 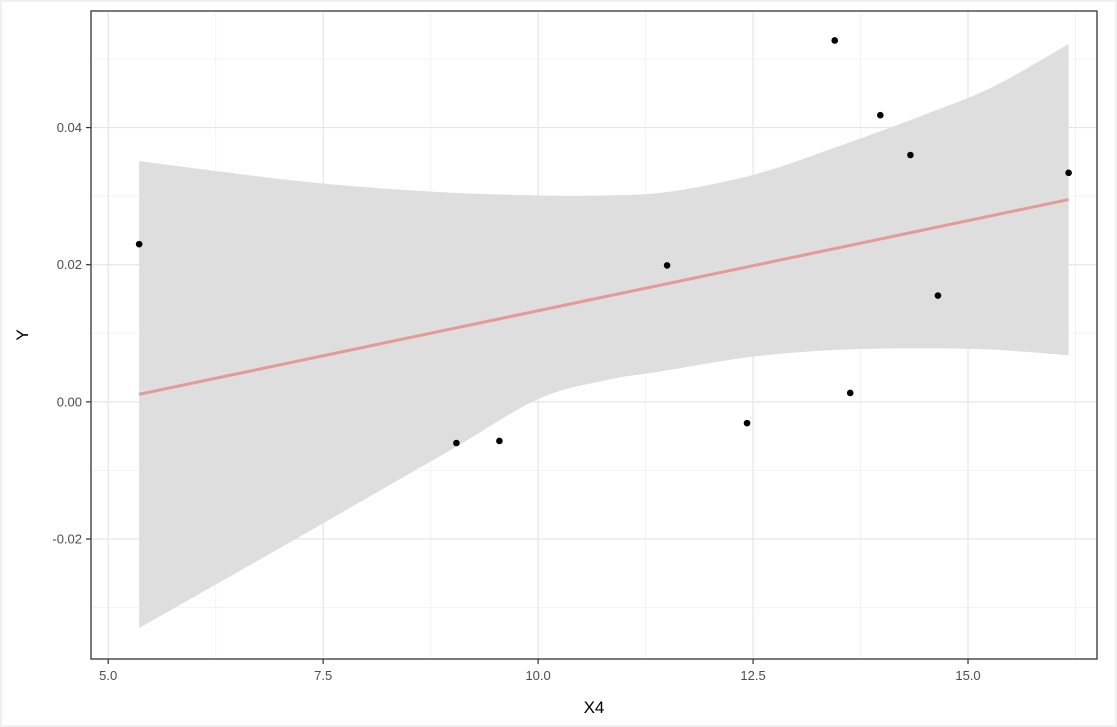 What do you see at coordinates (22, 334) in the screenshot?
I see `y-axis-title: Y` at bounding box center [22, 334].